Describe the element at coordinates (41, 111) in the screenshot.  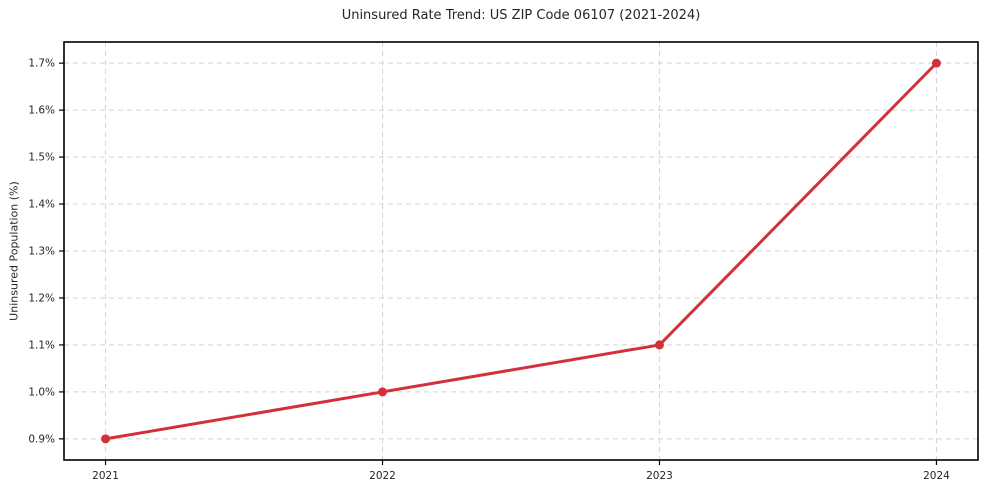
I see `y-tick-label: 1.6%` at that location.